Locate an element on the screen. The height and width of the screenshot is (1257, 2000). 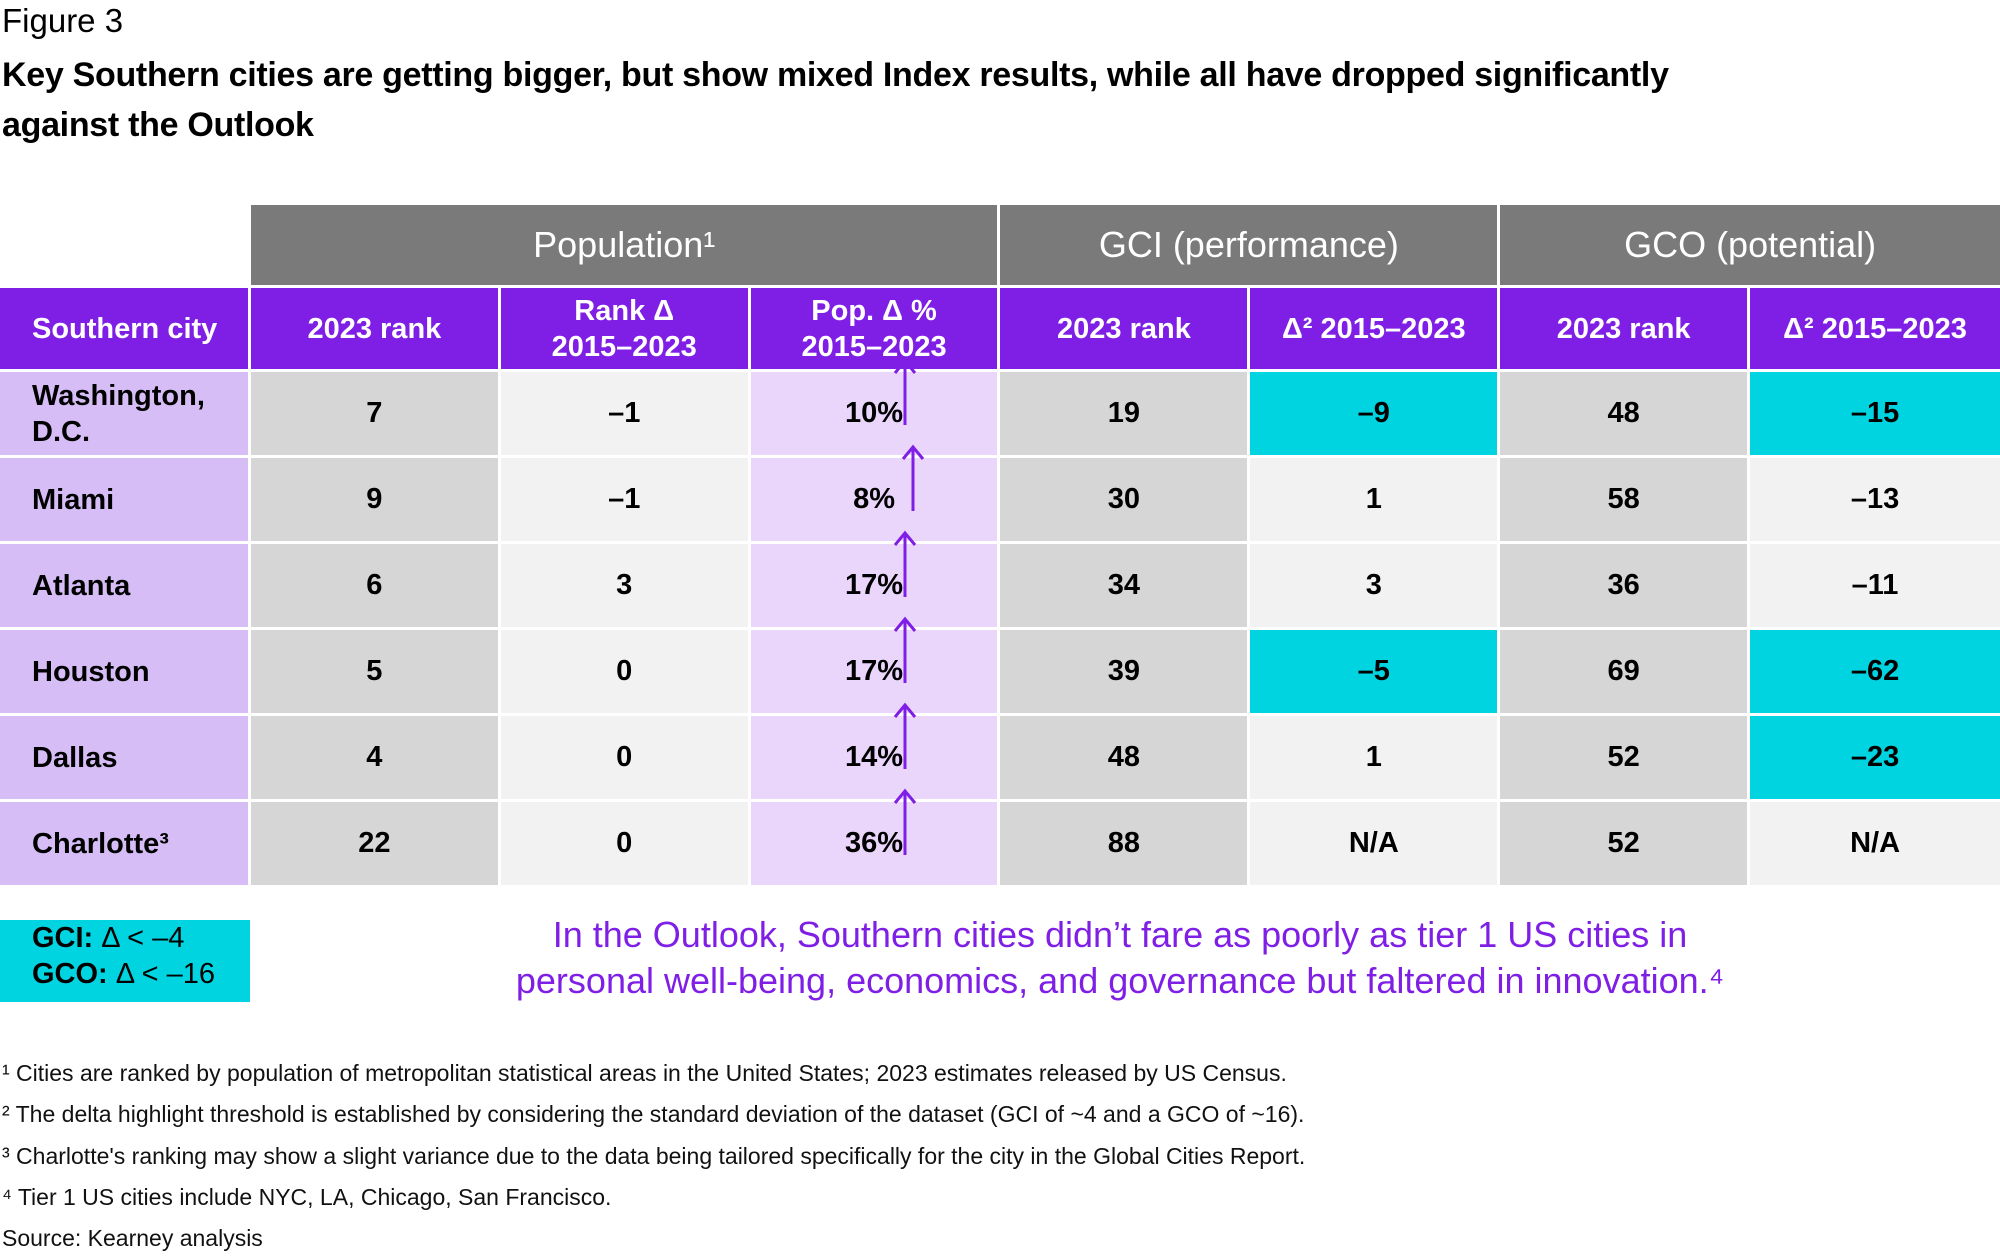
pop-delta-value: 14% is located at coordinates (874, 757).